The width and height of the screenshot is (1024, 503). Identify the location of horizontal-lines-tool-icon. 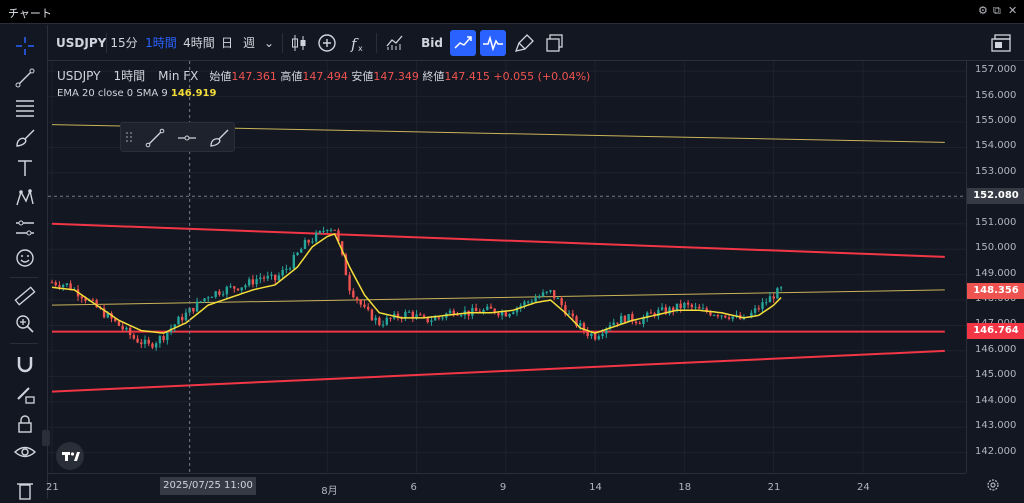
(25, 108).